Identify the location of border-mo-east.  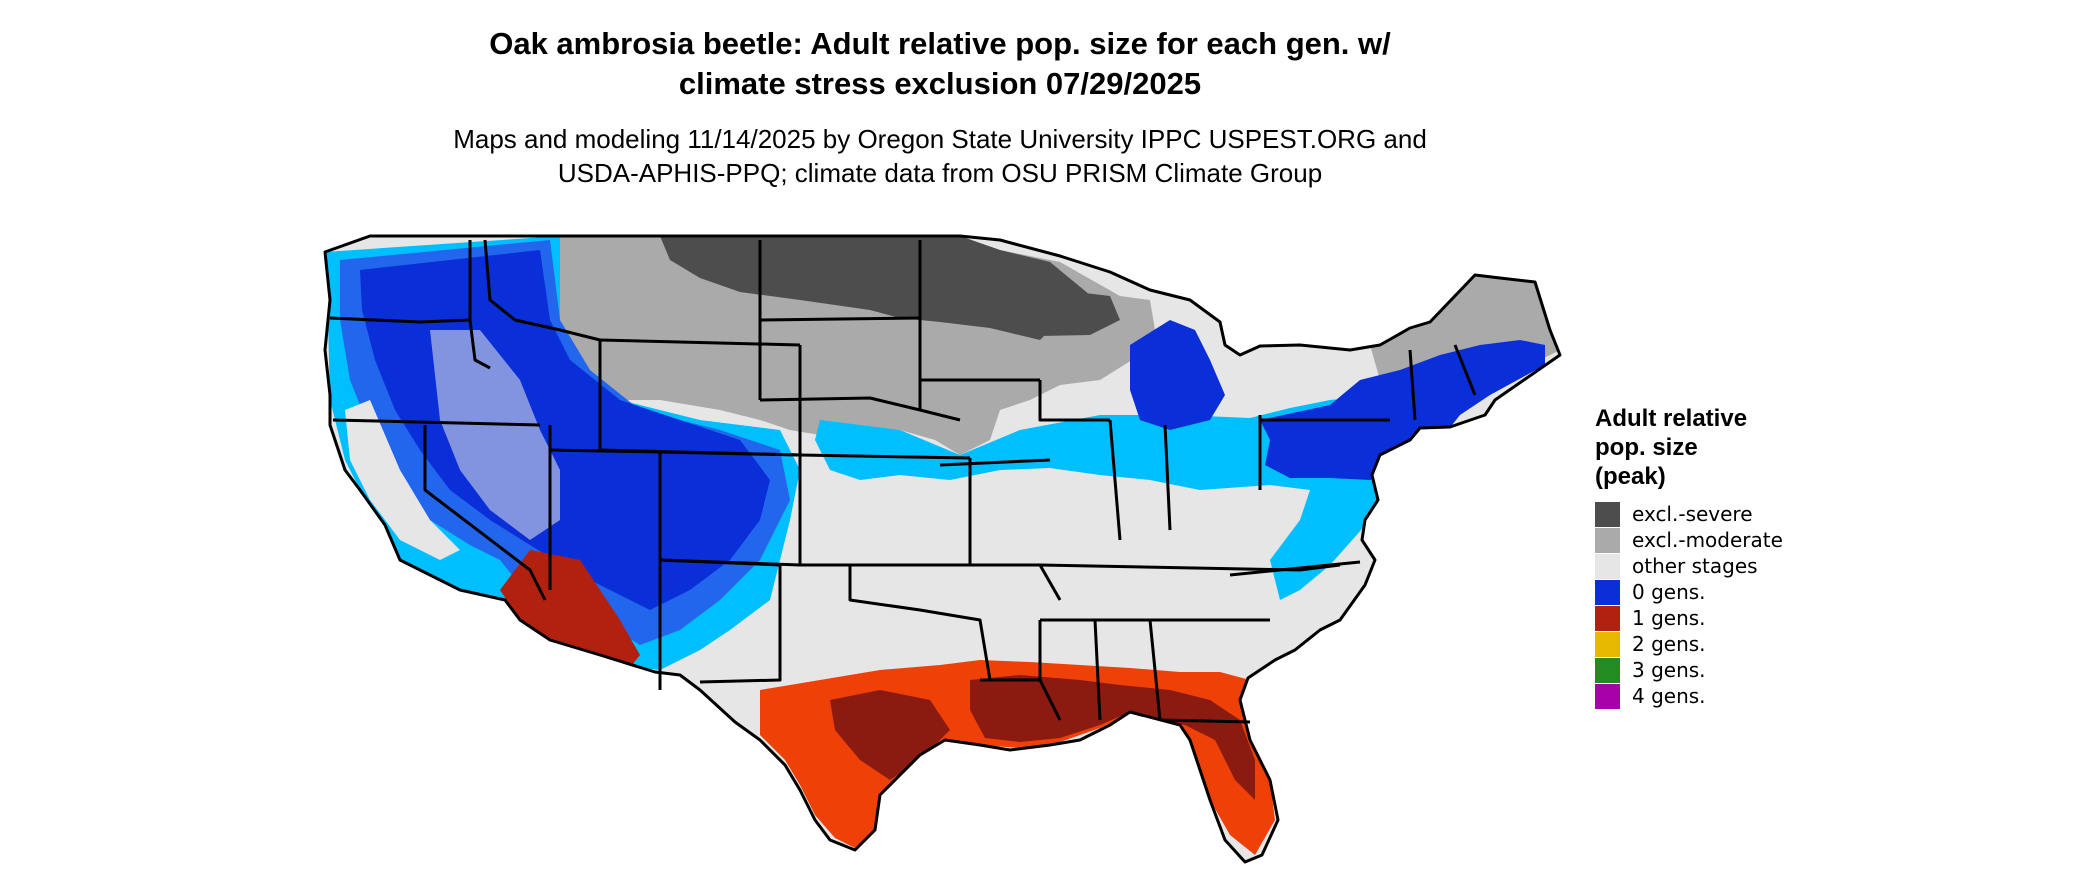
(1015, 529).